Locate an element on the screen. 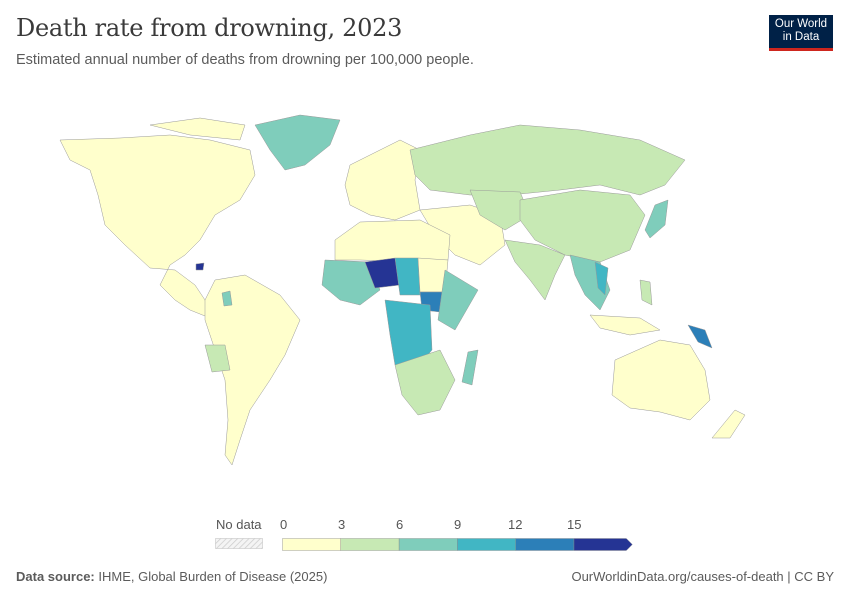 The width and height of the screenshot is (850, 600). owid-logo: Our World in Data is located at coordinates (801, 33).